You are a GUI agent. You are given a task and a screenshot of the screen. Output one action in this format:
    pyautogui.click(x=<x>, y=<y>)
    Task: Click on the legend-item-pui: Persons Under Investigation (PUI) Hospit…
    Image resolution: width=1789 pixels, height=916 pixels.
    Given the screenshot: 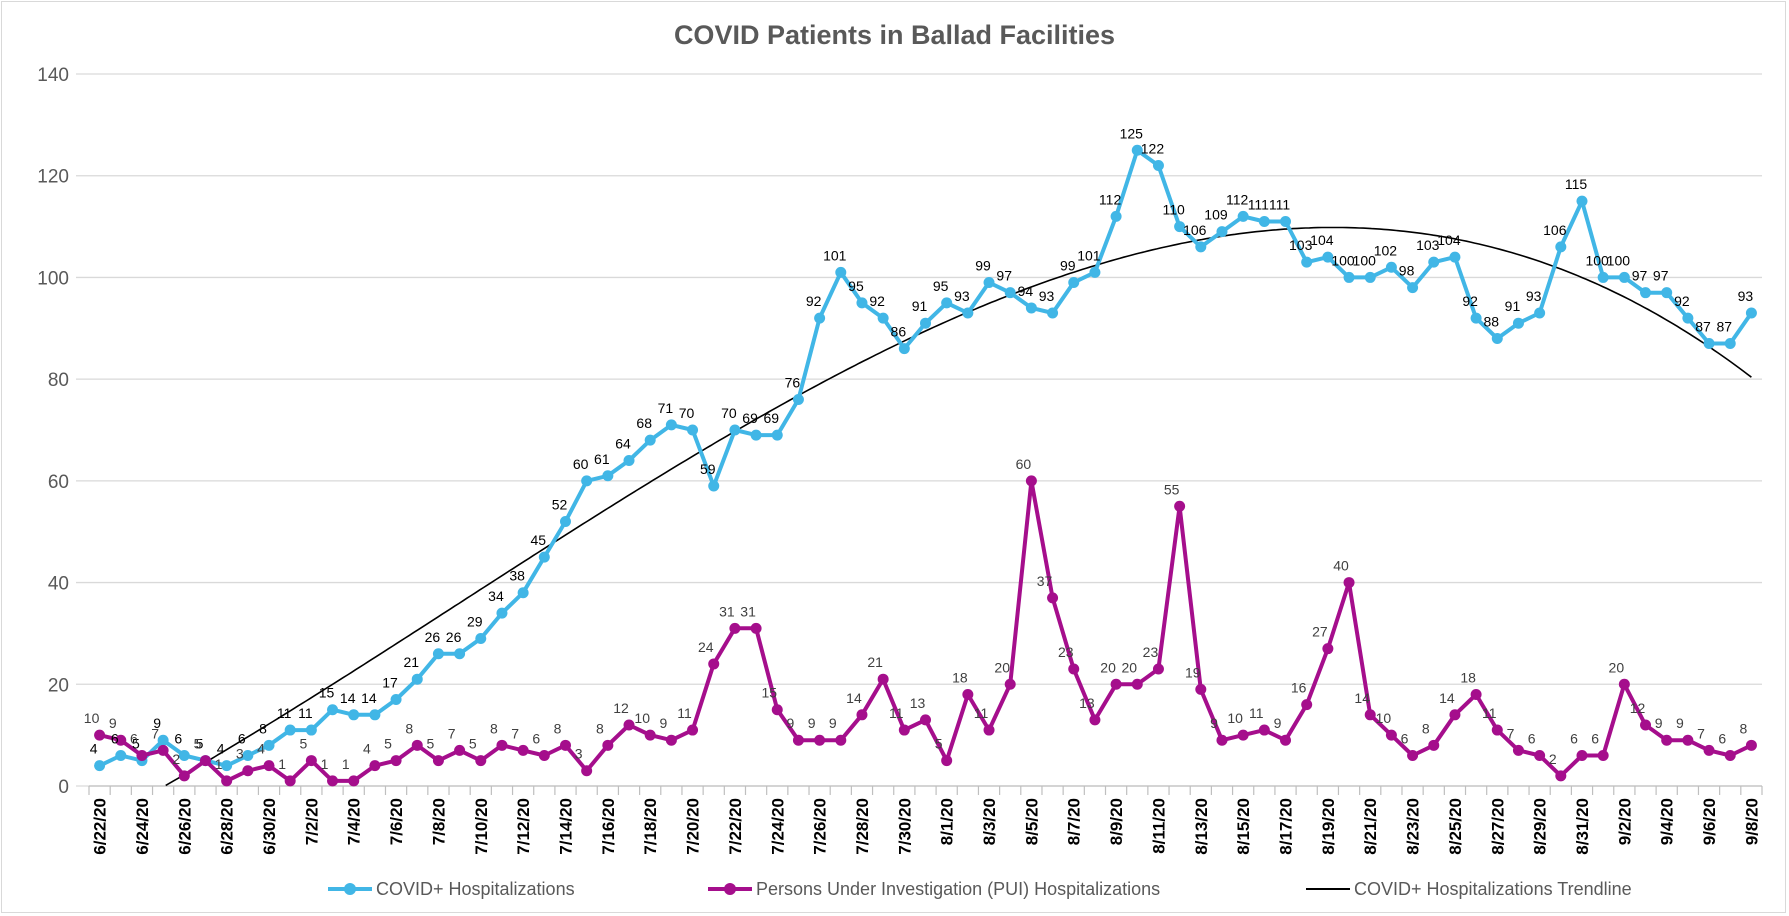 What is the action you would take?
    pyautogui.click(x=934, y=889)
    